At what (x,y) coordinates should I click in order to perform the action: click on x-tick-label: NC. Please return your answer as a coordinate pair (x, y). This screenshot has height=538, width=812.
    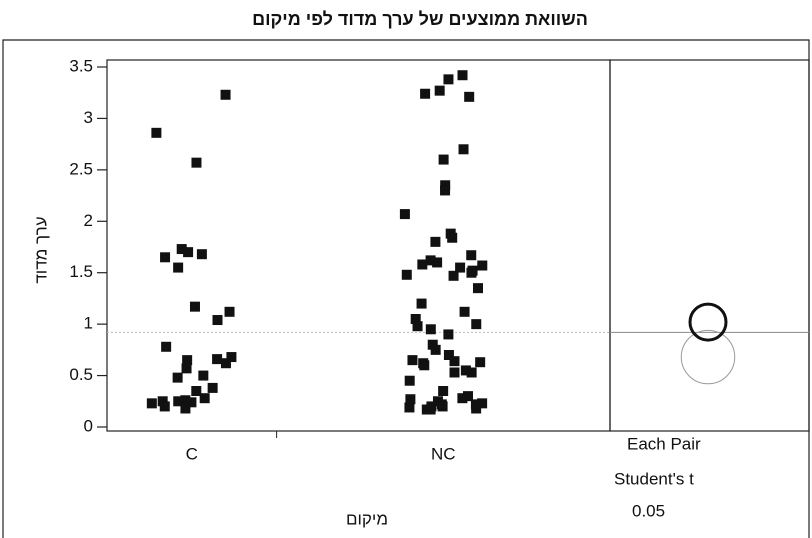
    Looking at the image, I should click on (443, 453).